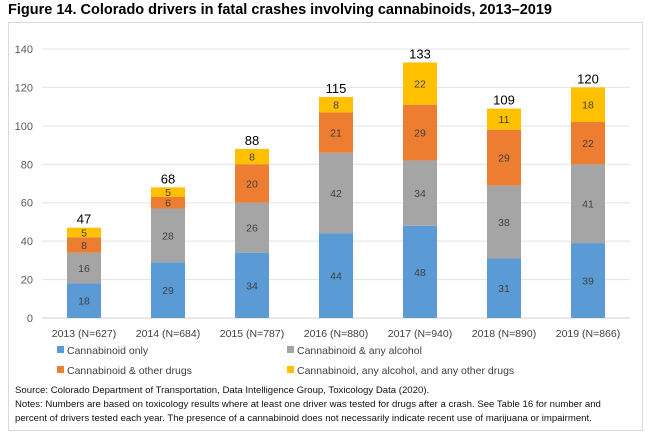  I want to click on data-label: 6, so click(168, 204).